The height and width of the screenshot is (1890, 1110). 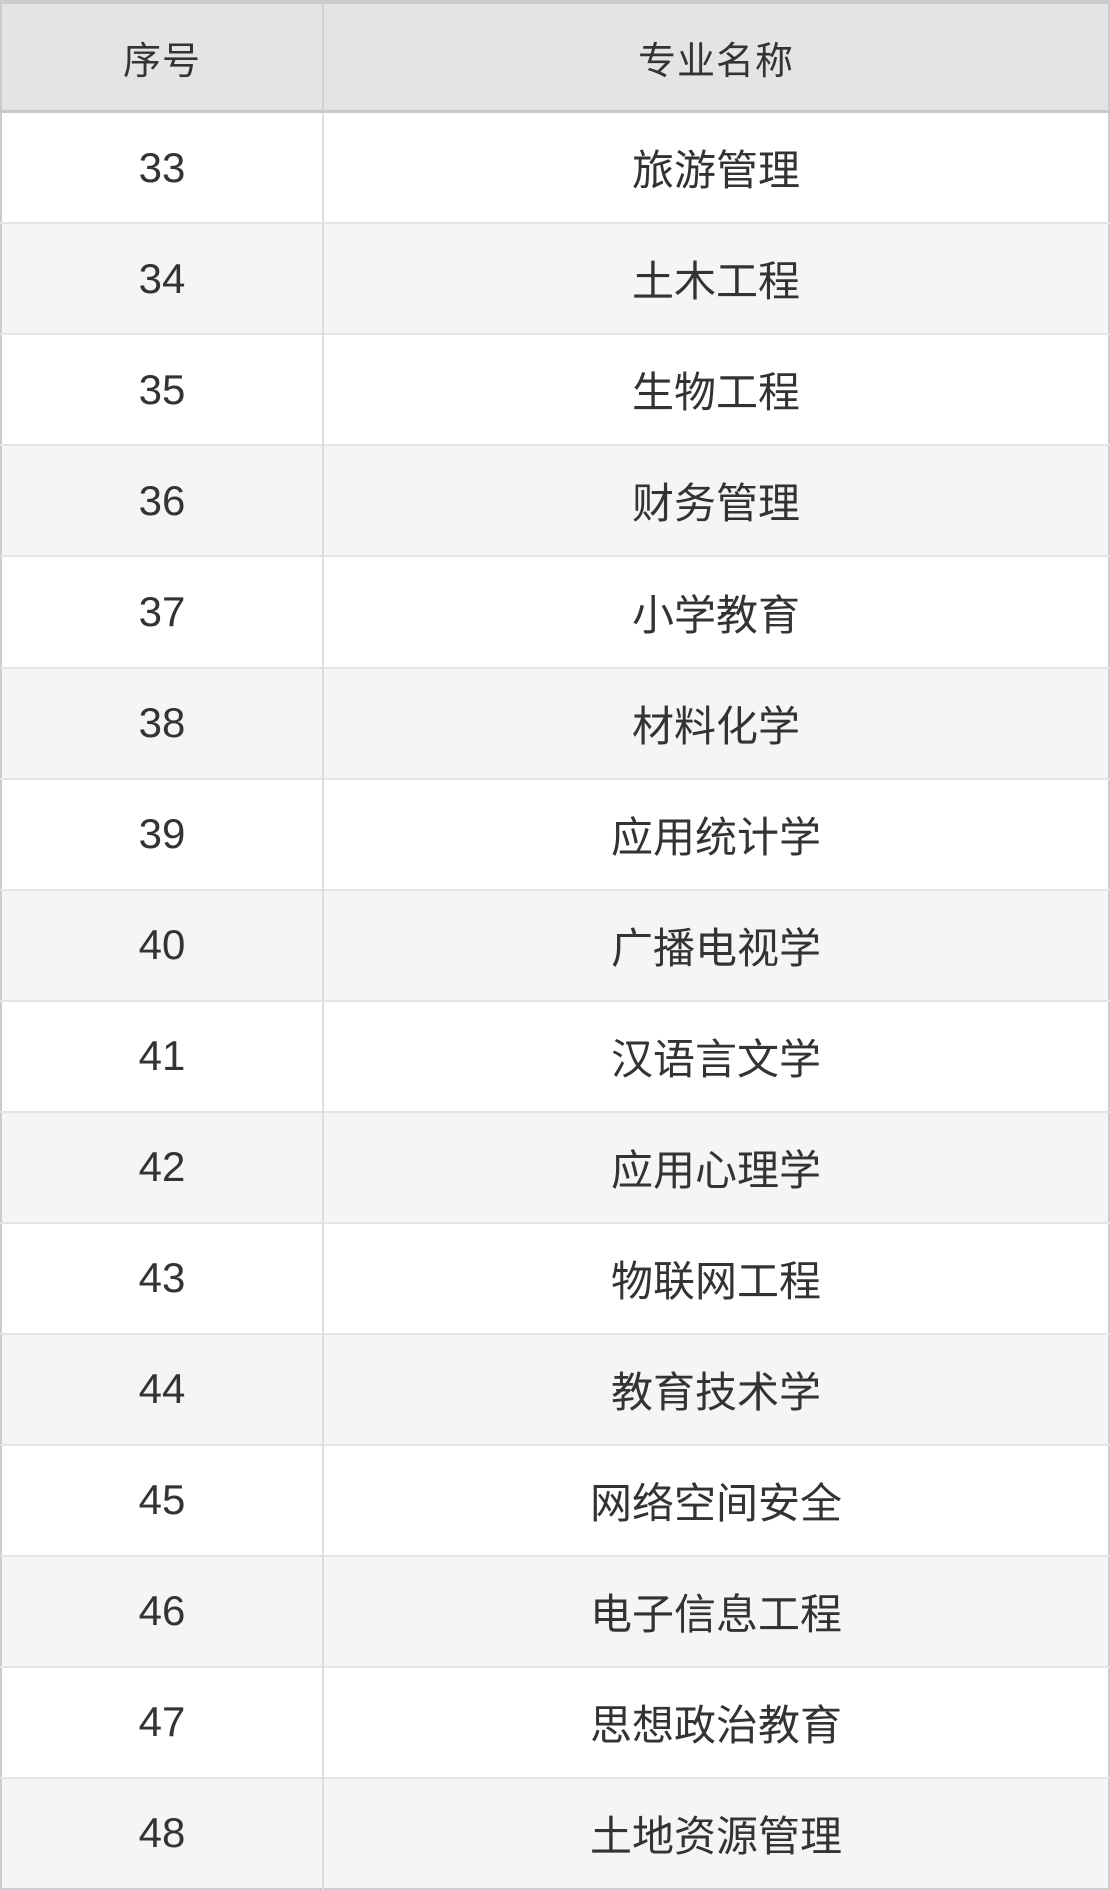 I want to click on table-row: 46 电子信息工程, so click(x=555, y=1610).